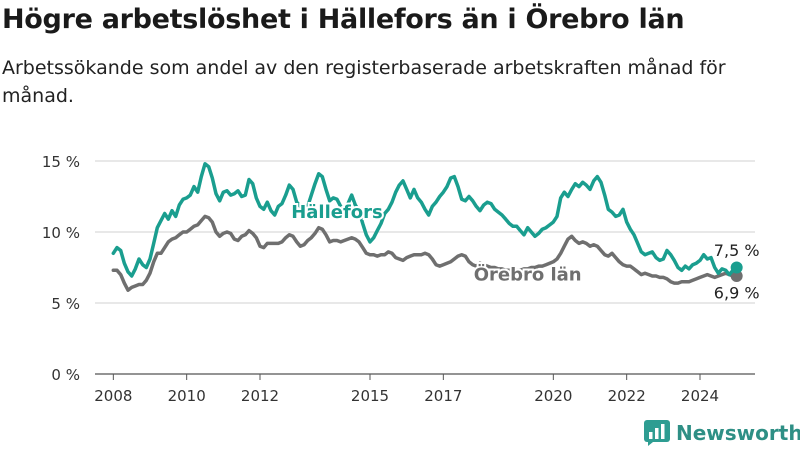  Describe the element at coordinates (737, 293) in the screenshot. I see `series-end-label-1: 6,9 %` at that location.